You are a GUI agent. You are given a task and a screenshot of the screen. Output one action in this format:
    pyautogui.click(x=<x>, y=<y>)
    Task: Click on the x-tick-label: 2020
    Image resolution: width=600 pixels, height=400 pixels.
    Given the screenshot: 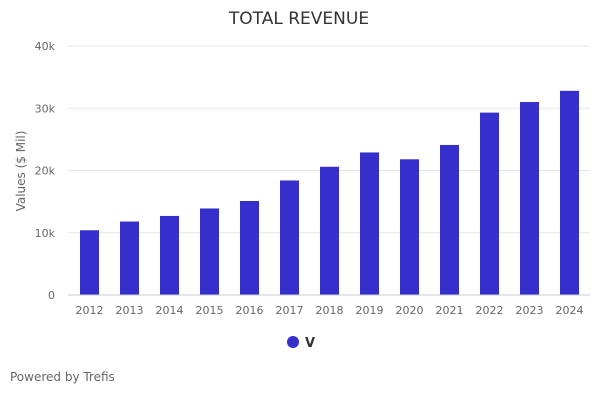 What is the action you would take?
    pyautogui.click(x=410, y=310)
    